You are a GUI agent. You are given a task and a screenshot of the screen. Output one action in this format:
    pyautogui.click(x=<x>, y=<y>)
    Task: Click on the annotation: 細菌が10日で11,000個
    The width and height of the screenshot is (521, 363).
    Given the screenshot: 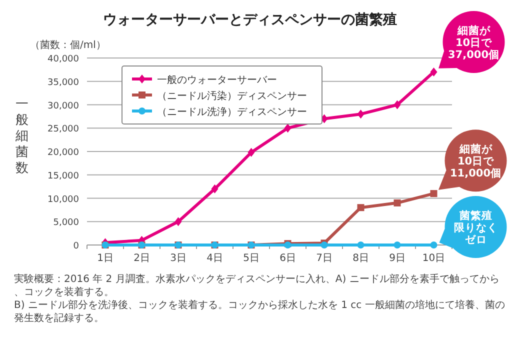 What is the action you would take?
    pyautogui.click(x=476, y=161)
    